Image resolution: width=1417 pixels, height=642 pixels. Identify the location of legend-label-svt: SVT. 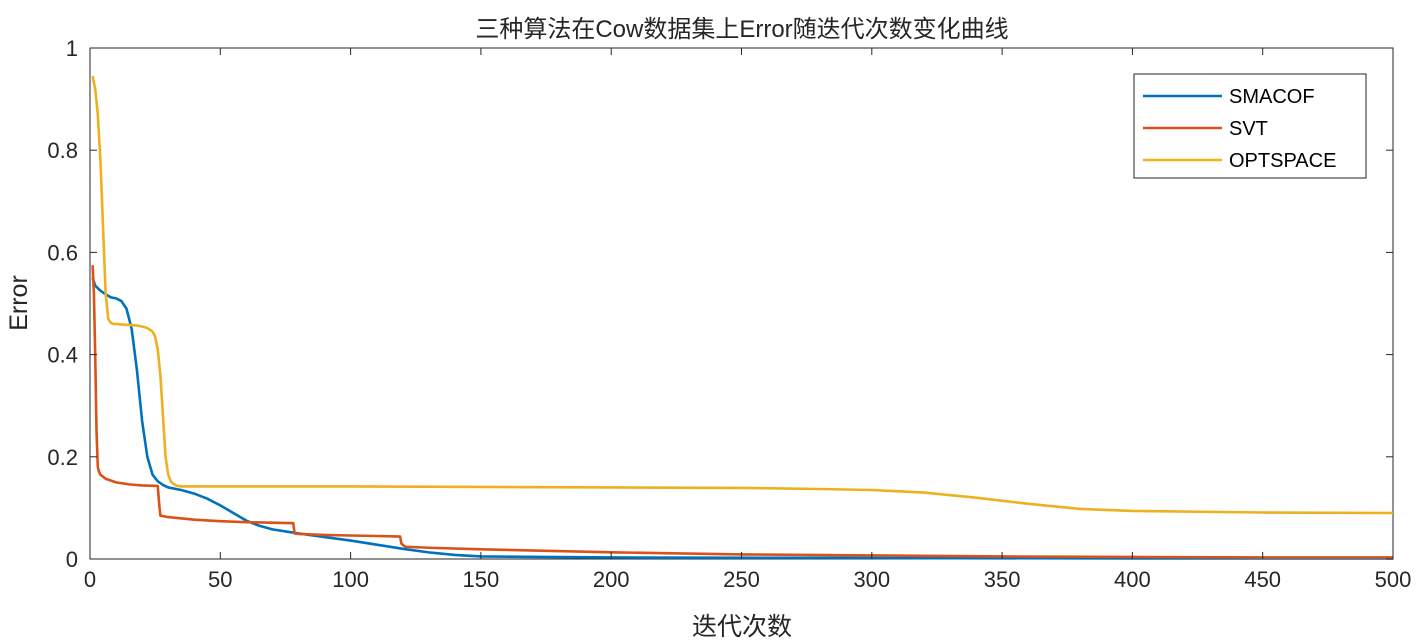
(1248, 129).